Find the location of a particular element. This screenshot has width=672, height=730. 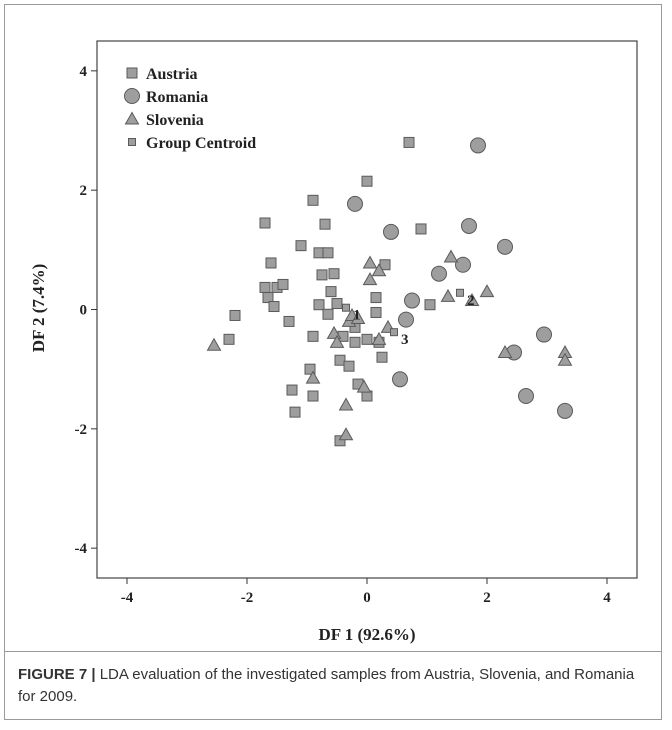

centroid-labels: 1 2 3 is located at coordinates (414, 320).